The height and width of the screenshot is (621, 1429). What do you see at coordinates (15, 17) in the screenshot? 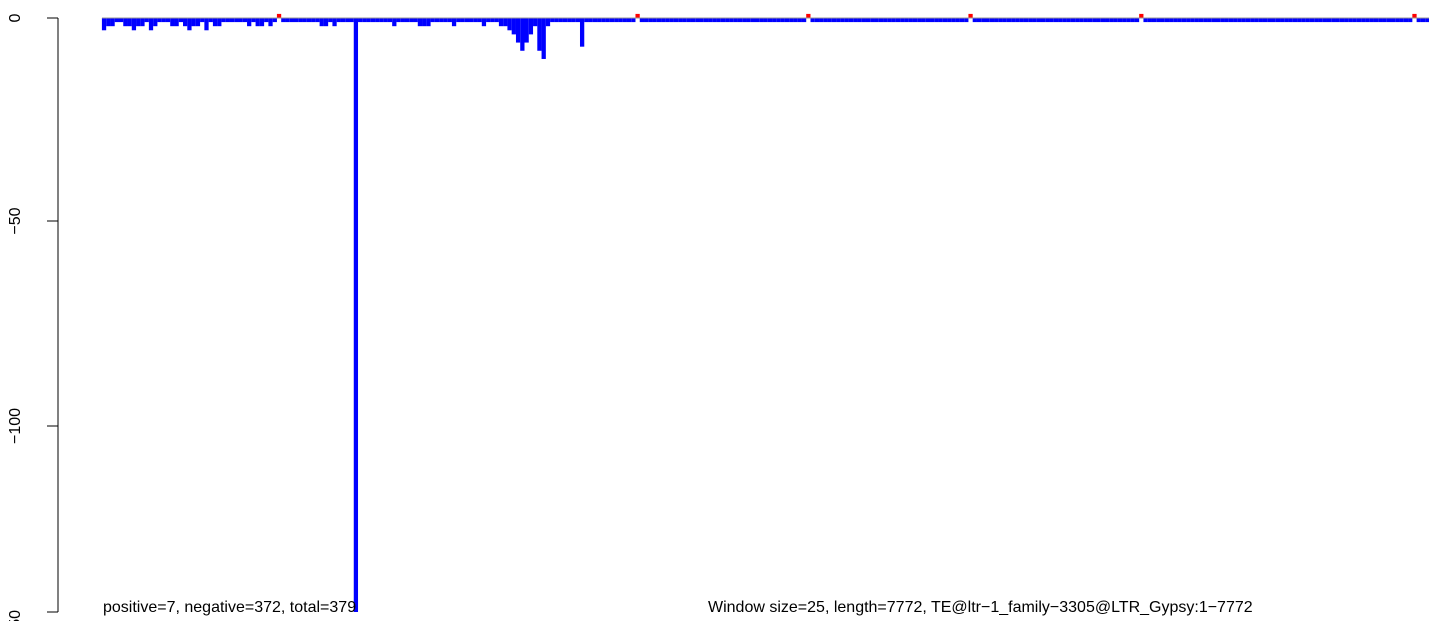
I see `y-tick-label: 0` at bounding box center [15, 17].